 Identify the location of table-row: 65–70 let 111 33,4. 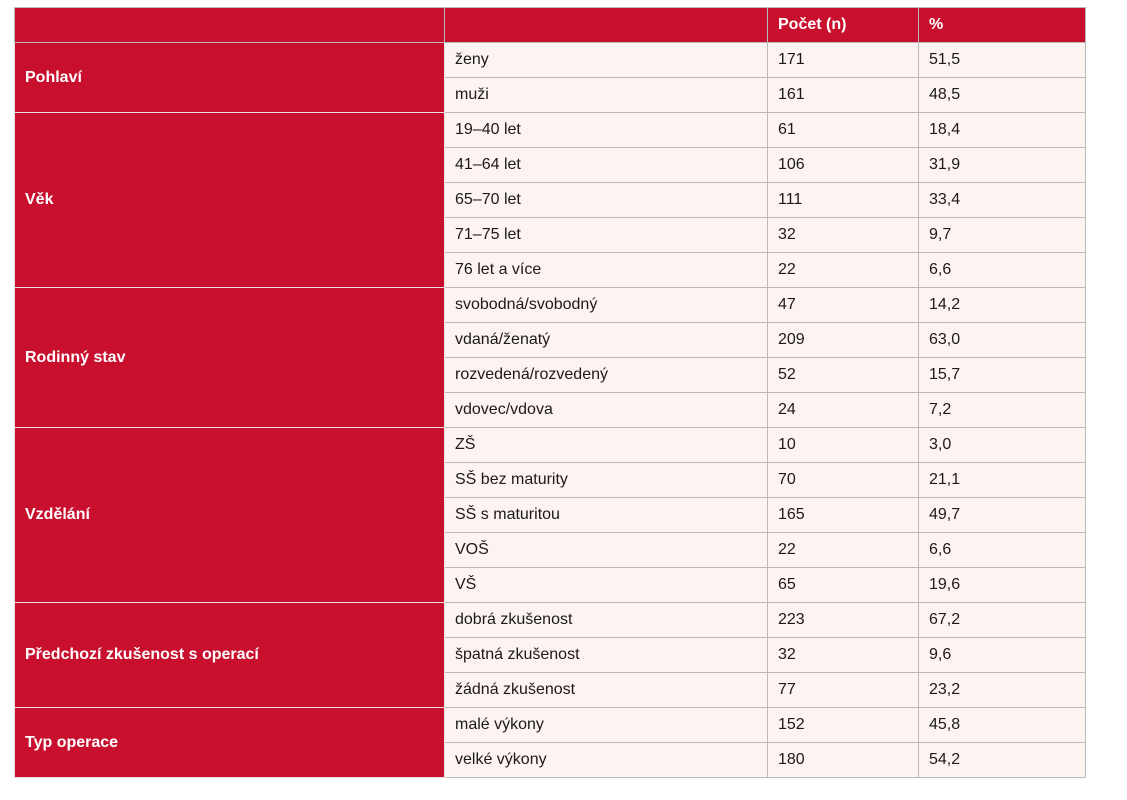
(550, 200).